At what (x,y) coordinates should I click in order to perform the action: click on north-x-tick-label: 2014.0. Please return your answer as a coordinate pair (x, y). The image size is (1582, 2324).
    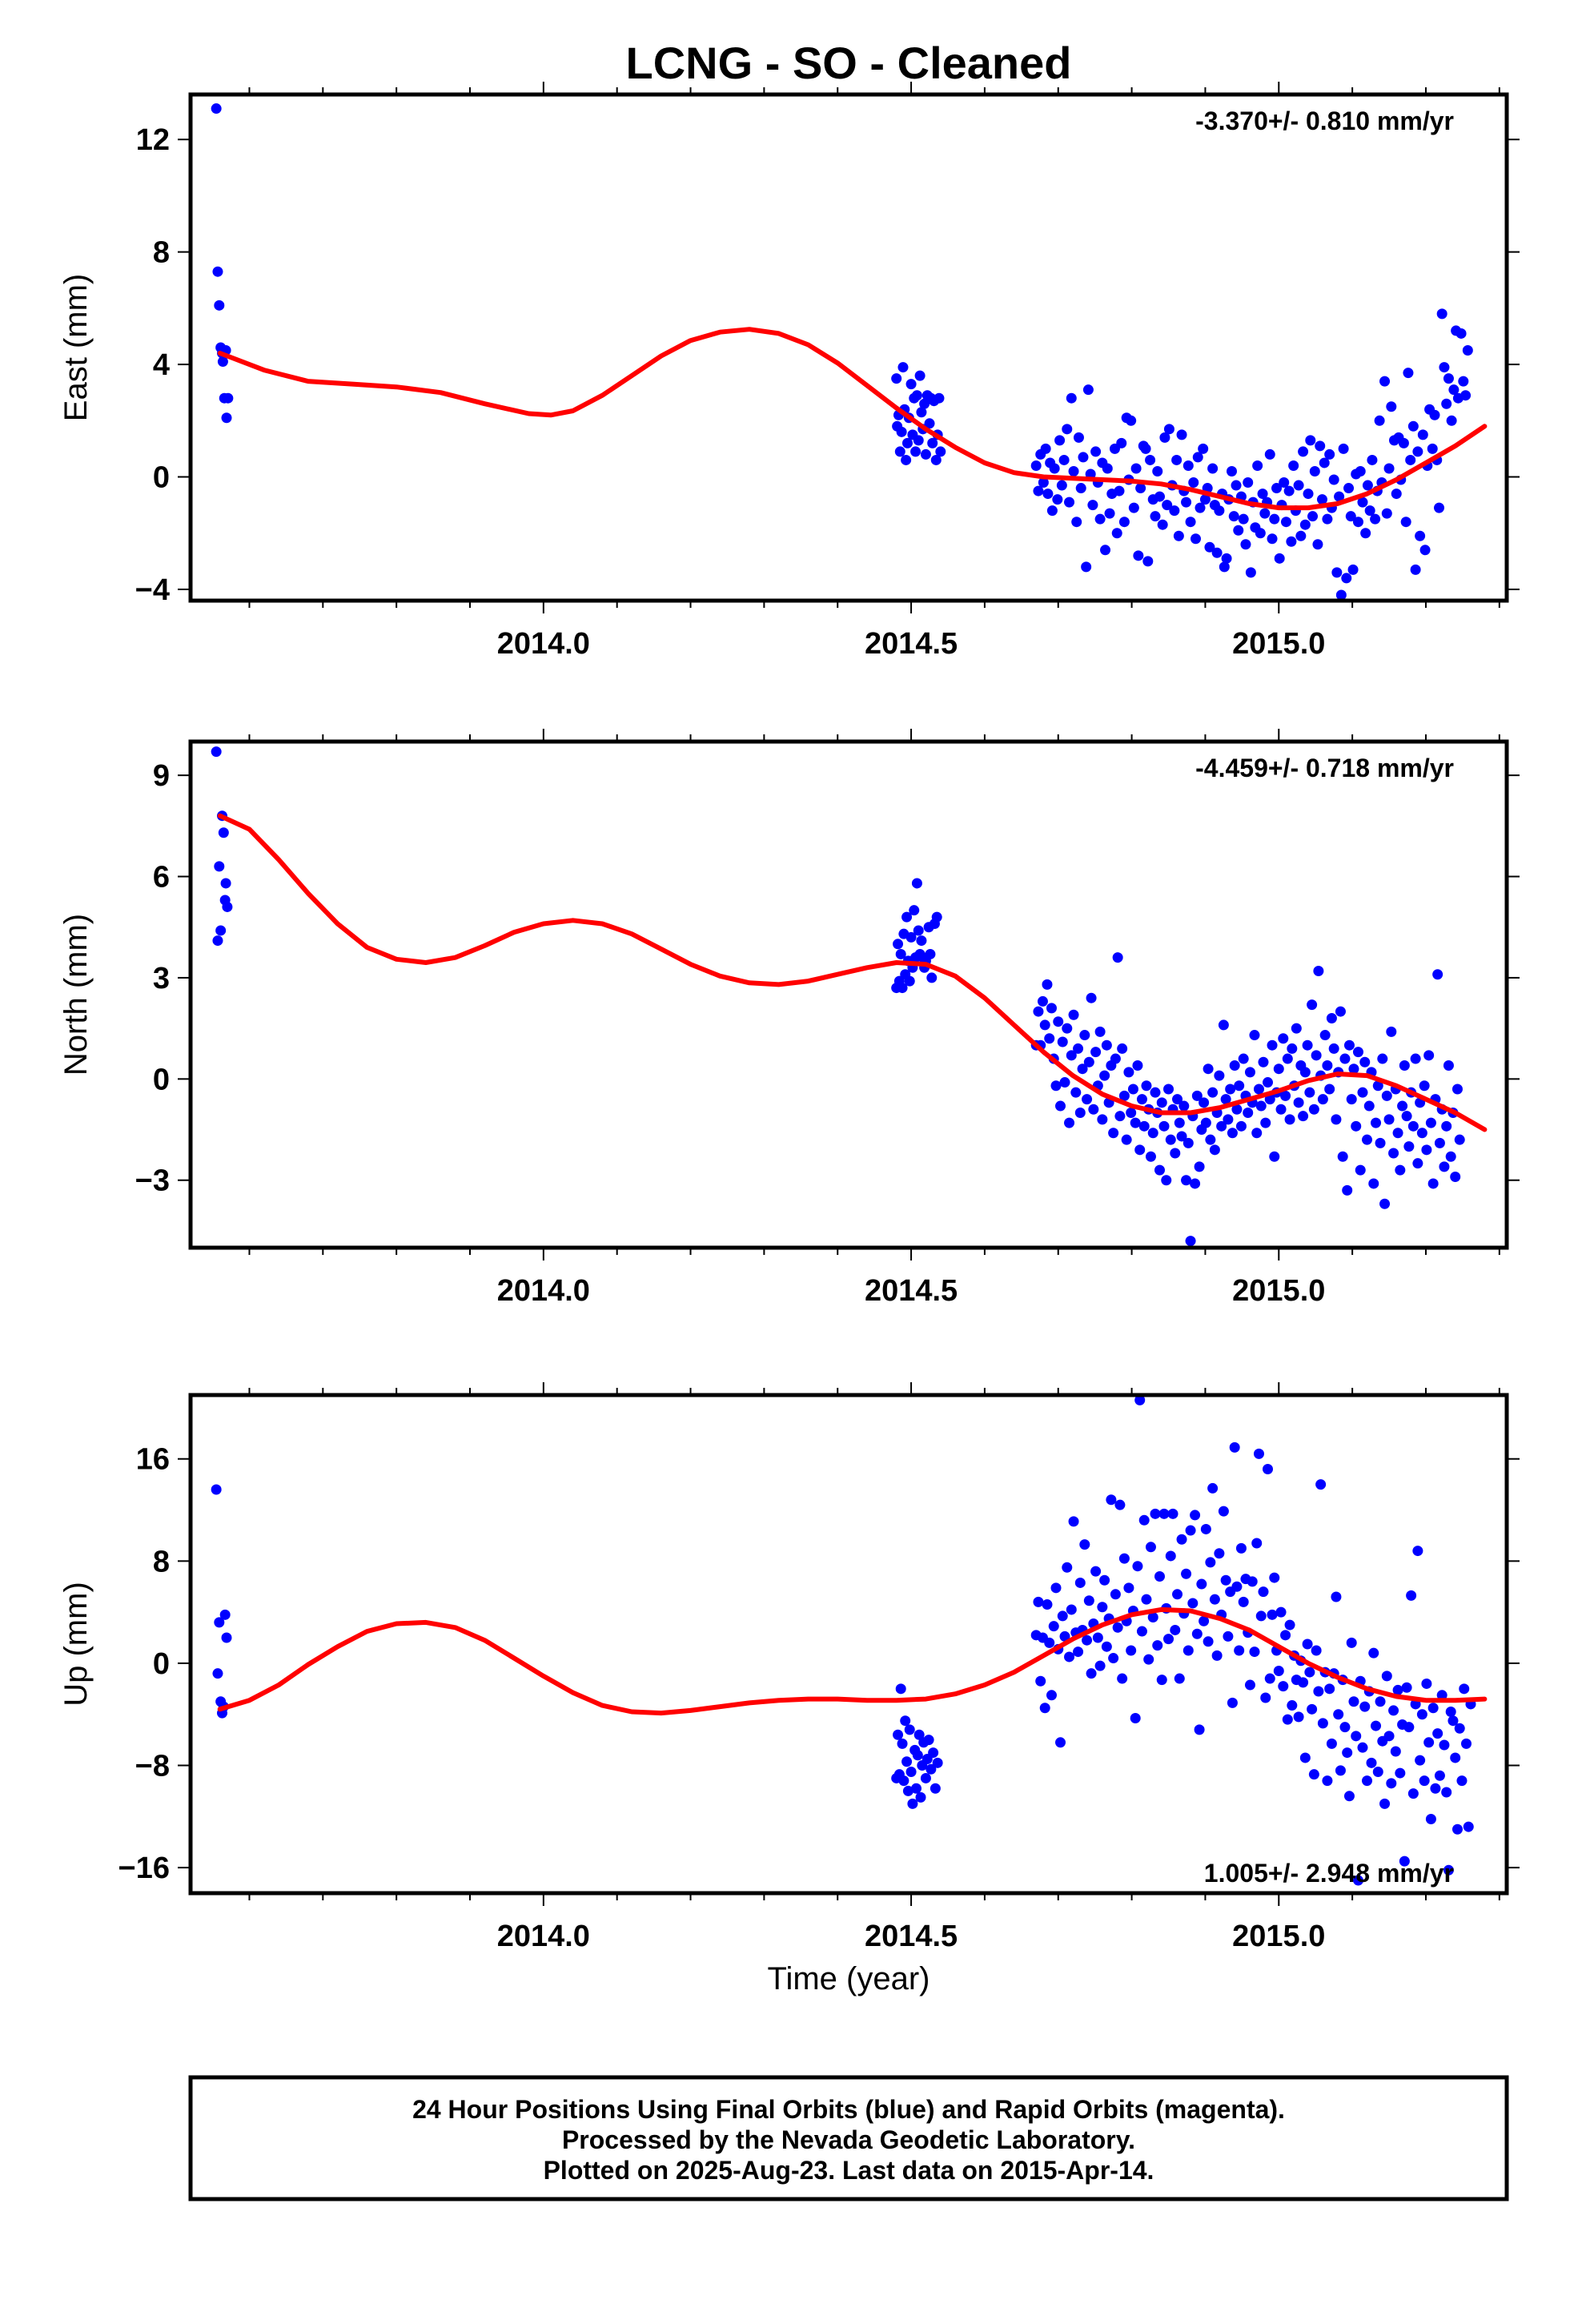
    Looking at the image, I should click on (543, 1291).